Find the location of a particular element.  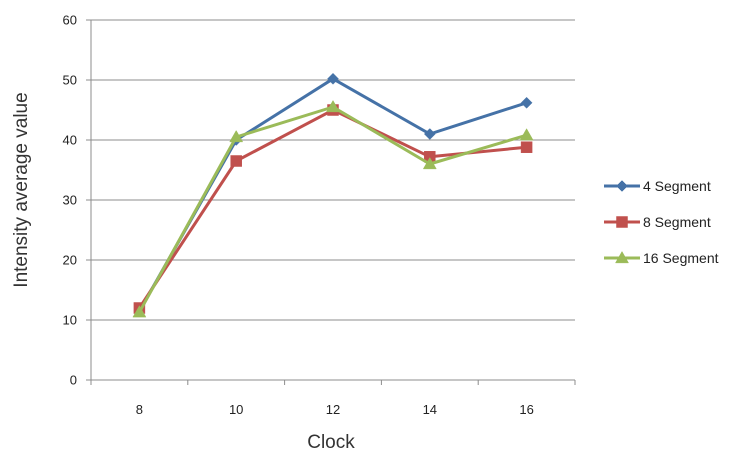

legend-label: 16 Segment is located at coordinates (681, 258).